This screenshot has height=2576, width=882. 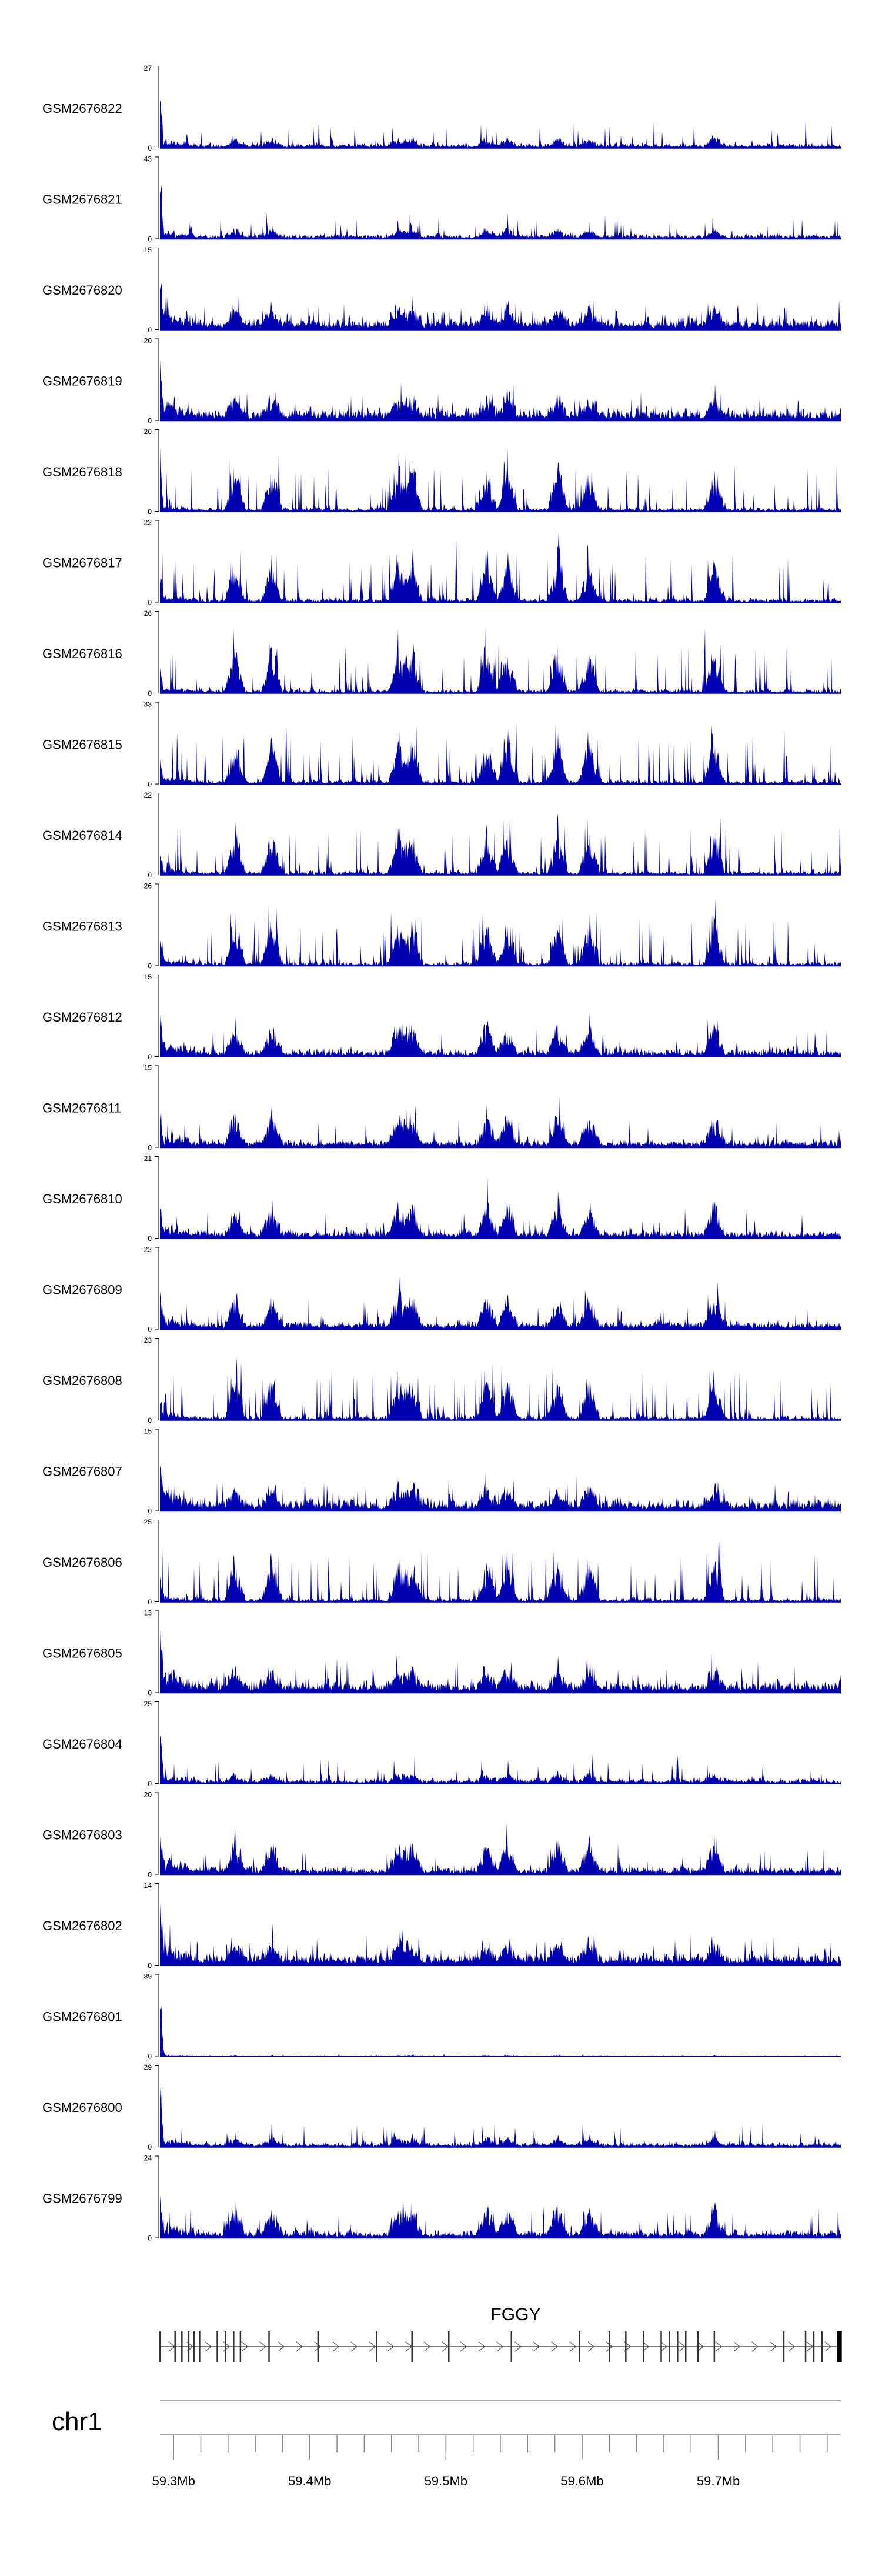 I want to click on track-label: GSM2676816, so click(x=82, y=653).